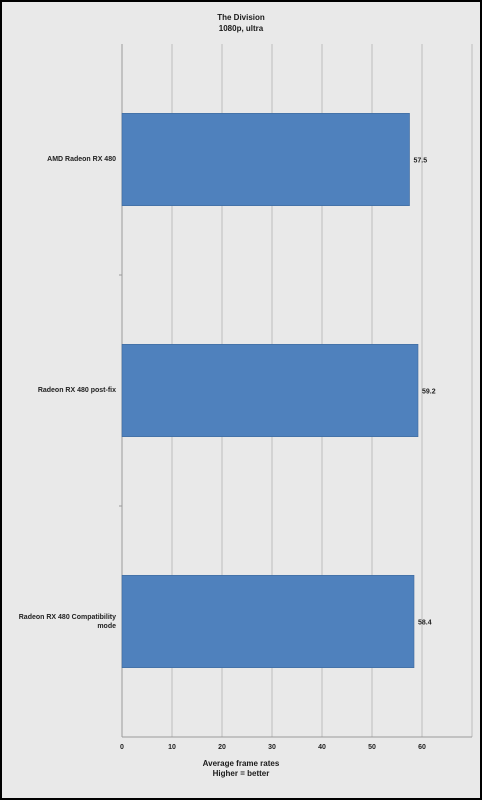 This screenshot has width=482, height=800. I want to click on data-label: 59.2, so click(429, 392).